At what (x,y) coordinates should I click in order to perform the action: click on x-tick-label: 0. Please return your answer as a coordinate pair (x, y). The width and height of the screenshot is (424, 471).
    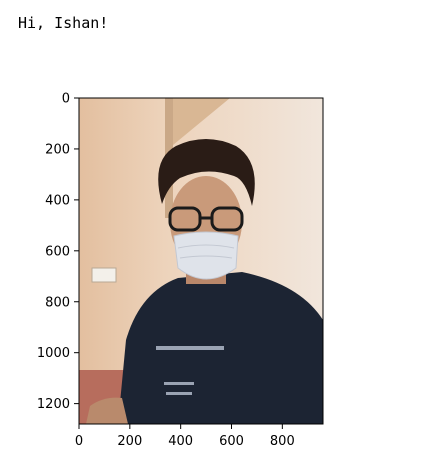
    Looking at the image, I should click on (79, 441).